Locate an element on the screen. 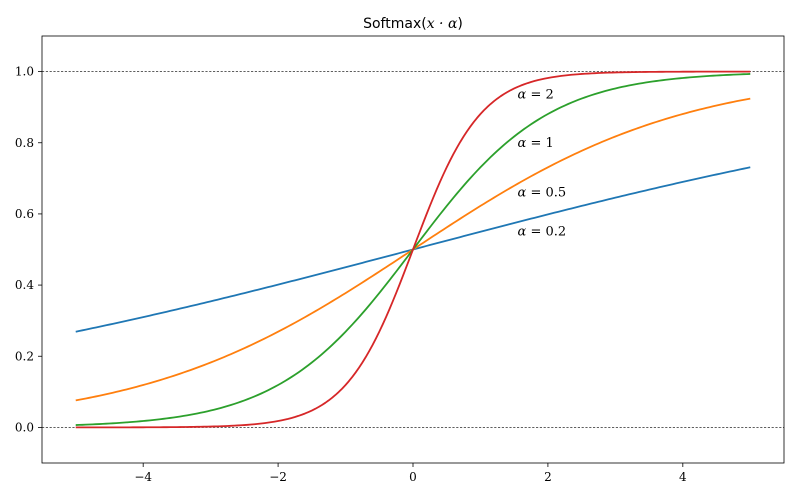 The width and height of the screenshot is (800, 500). y-tick-label: 0.4 is located at coordinates (24, 285).